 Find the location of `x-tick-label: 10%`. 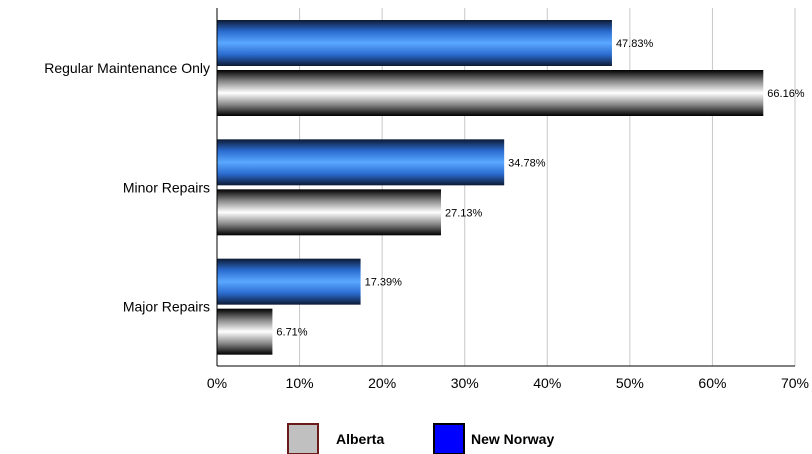

x-tick-label: 10% is located at coordinates (300, 383).